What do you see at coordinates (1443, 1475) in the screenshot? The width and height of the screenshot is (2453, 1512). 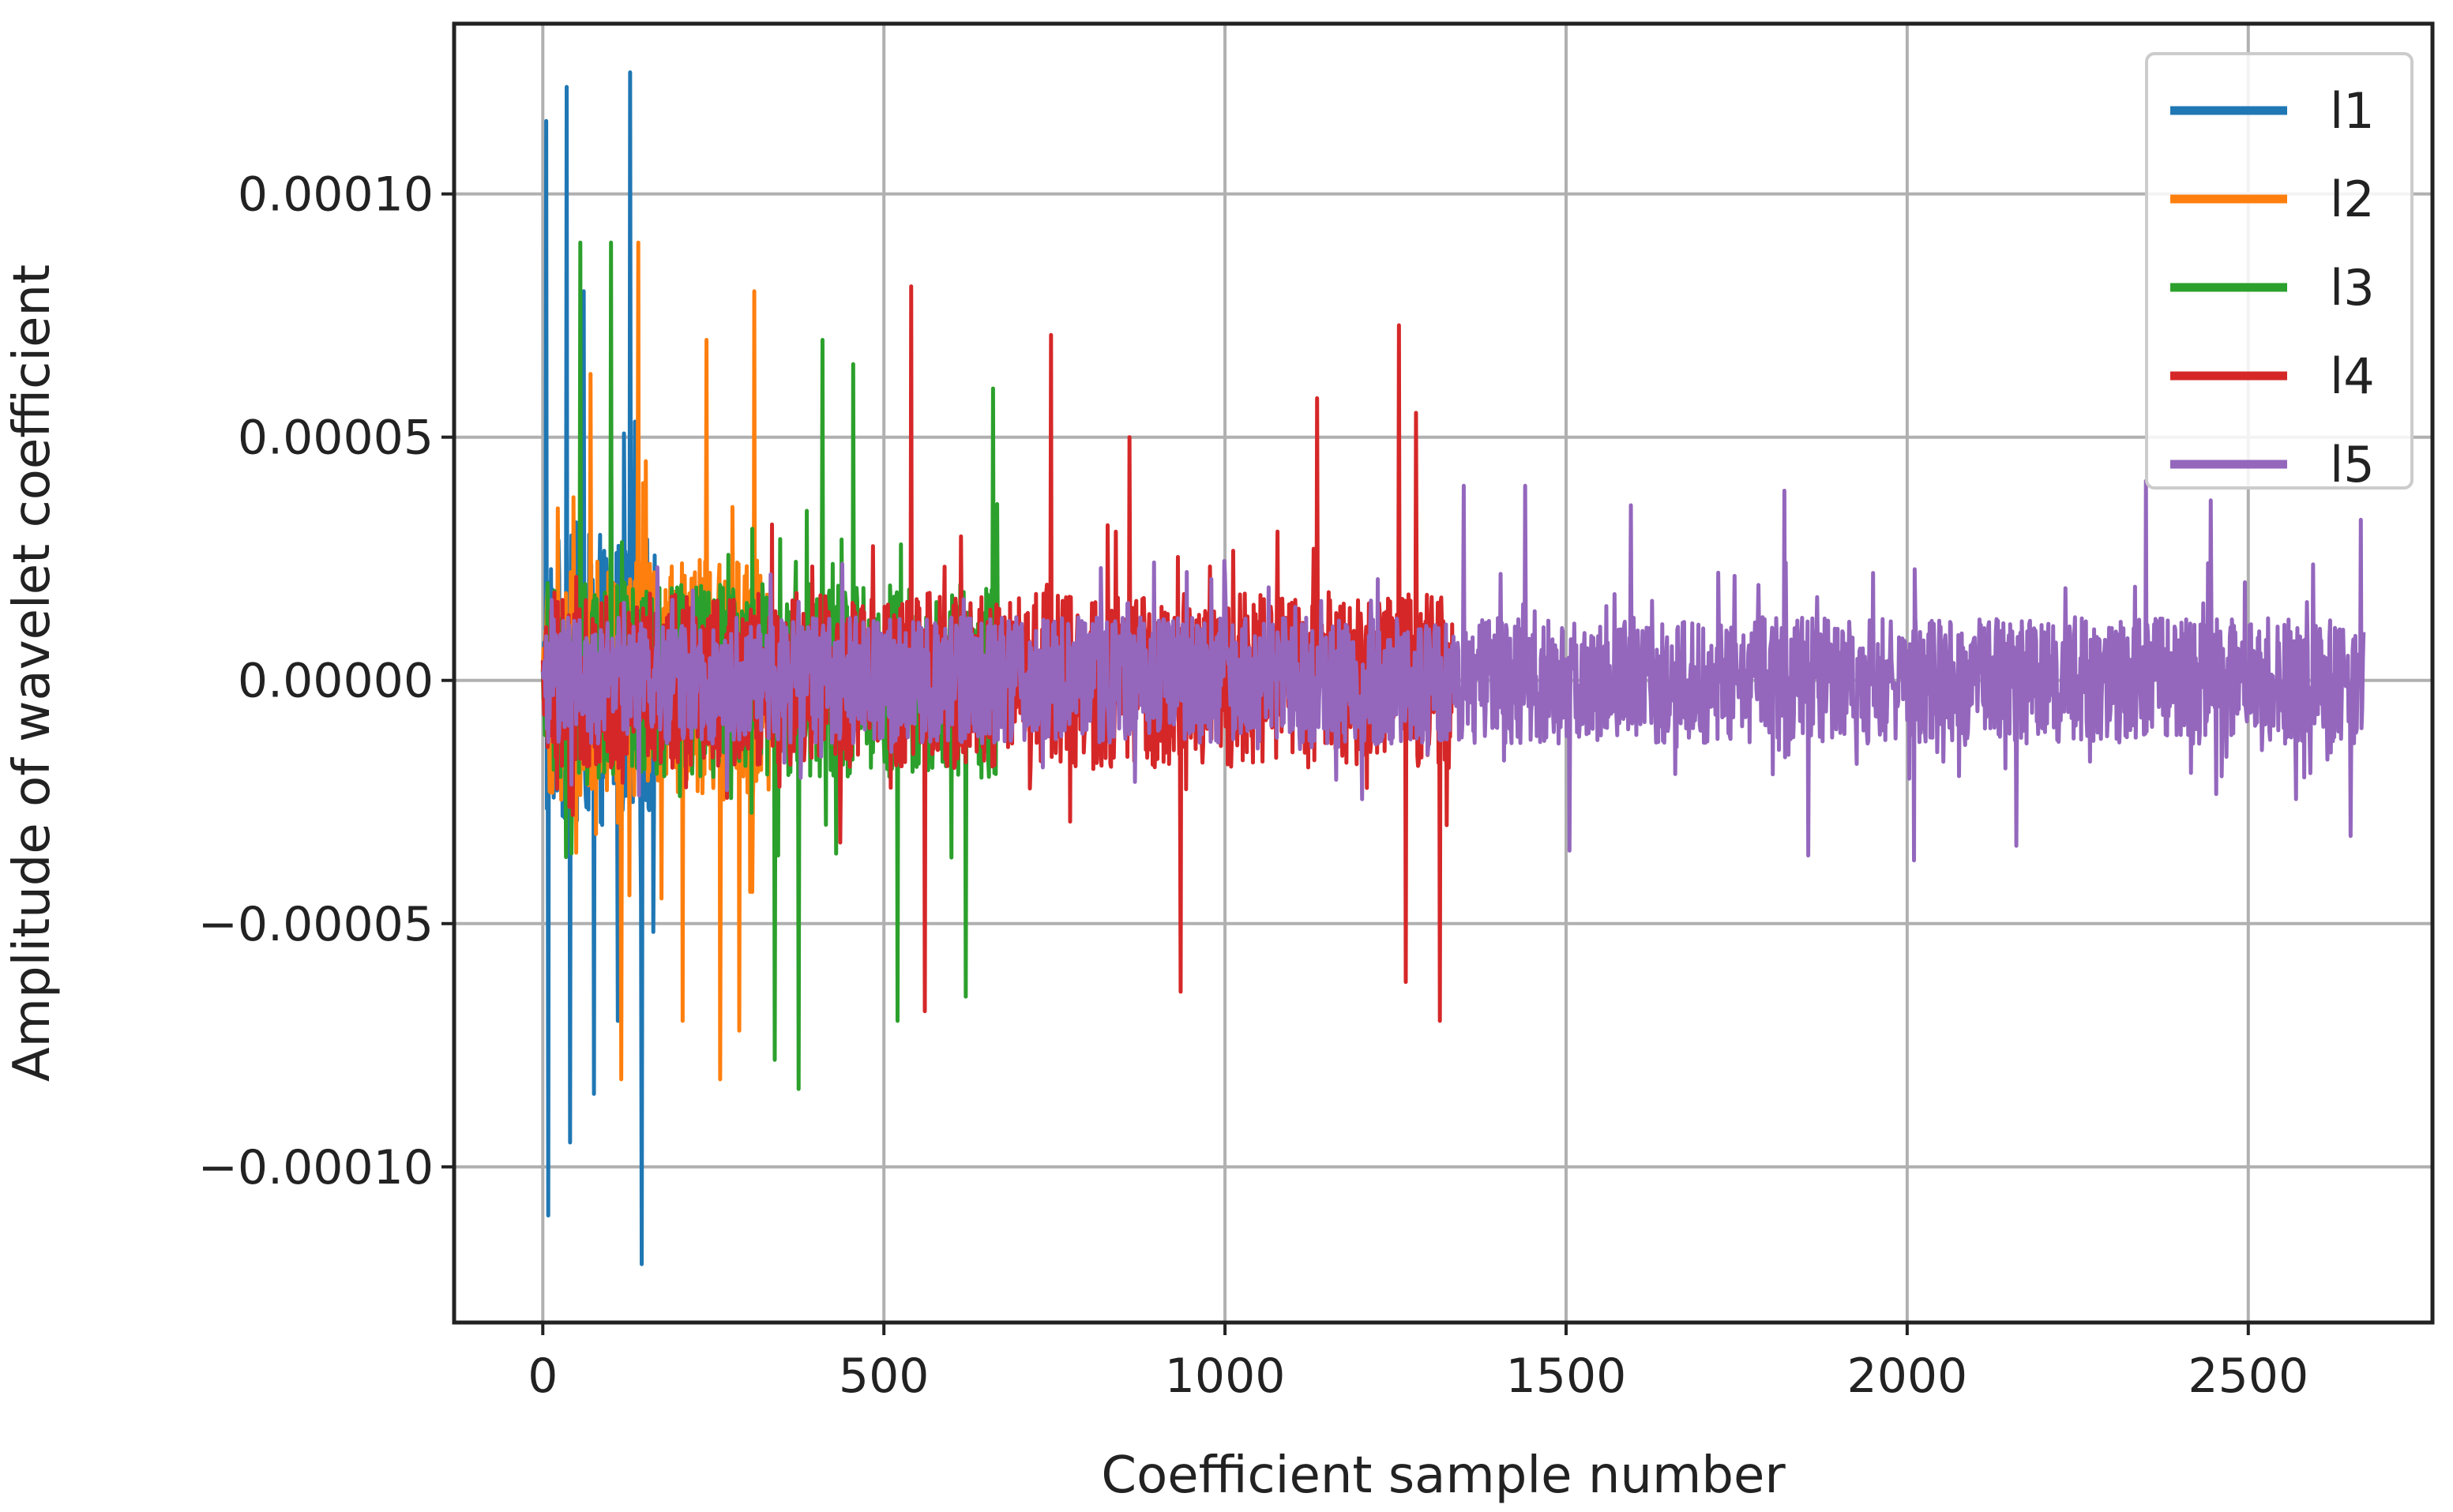 I see `x-axis-label: Coefficient sample number` at bounding box center [1443, 1475].